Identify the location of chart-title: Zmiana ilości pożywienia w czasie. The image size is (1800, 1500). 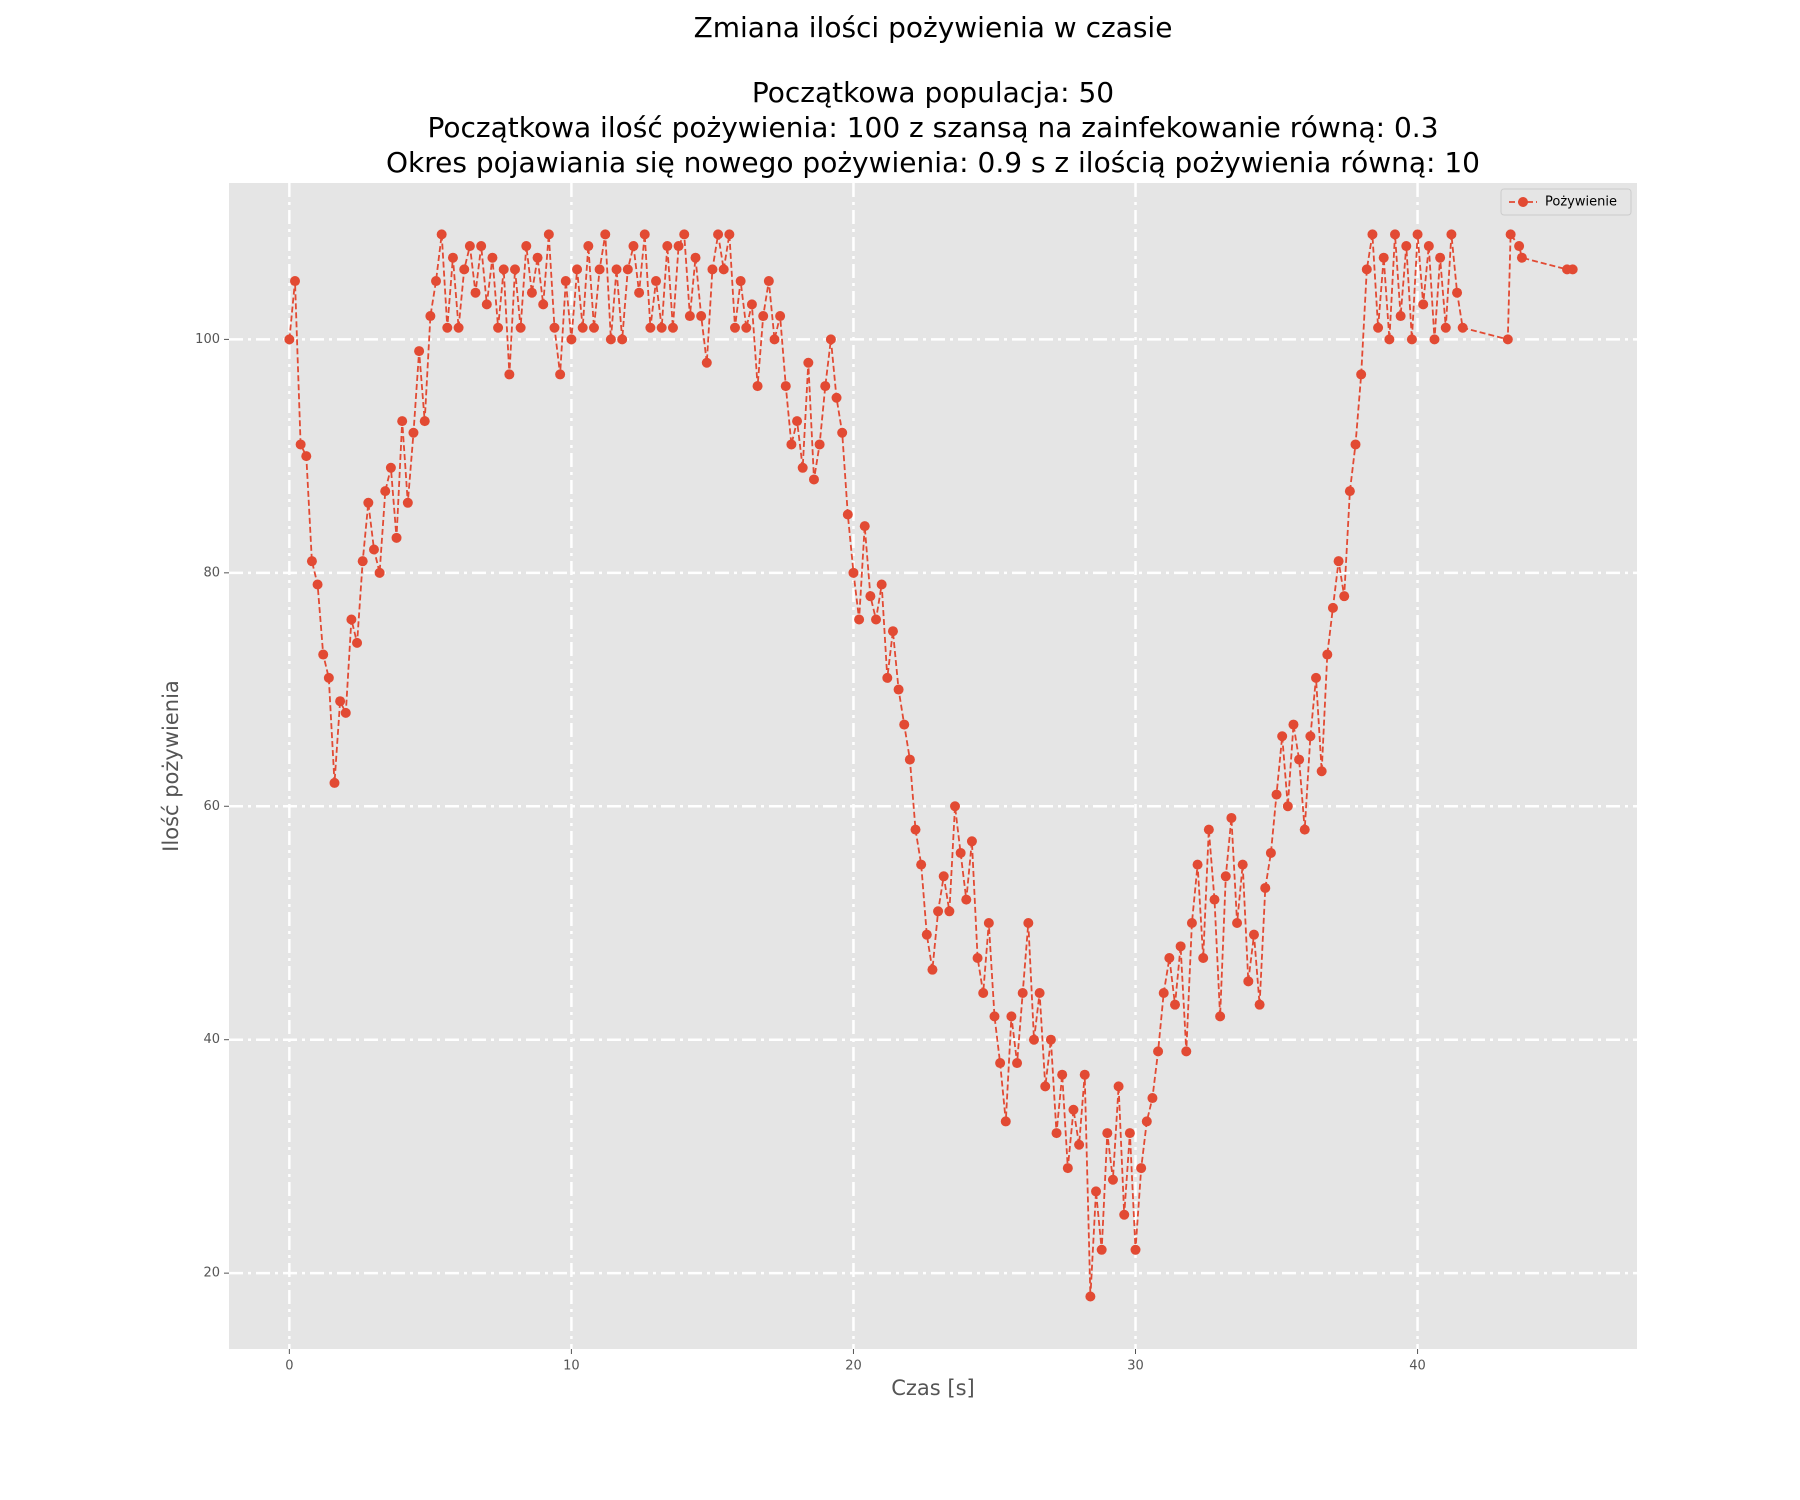
(933, 27).